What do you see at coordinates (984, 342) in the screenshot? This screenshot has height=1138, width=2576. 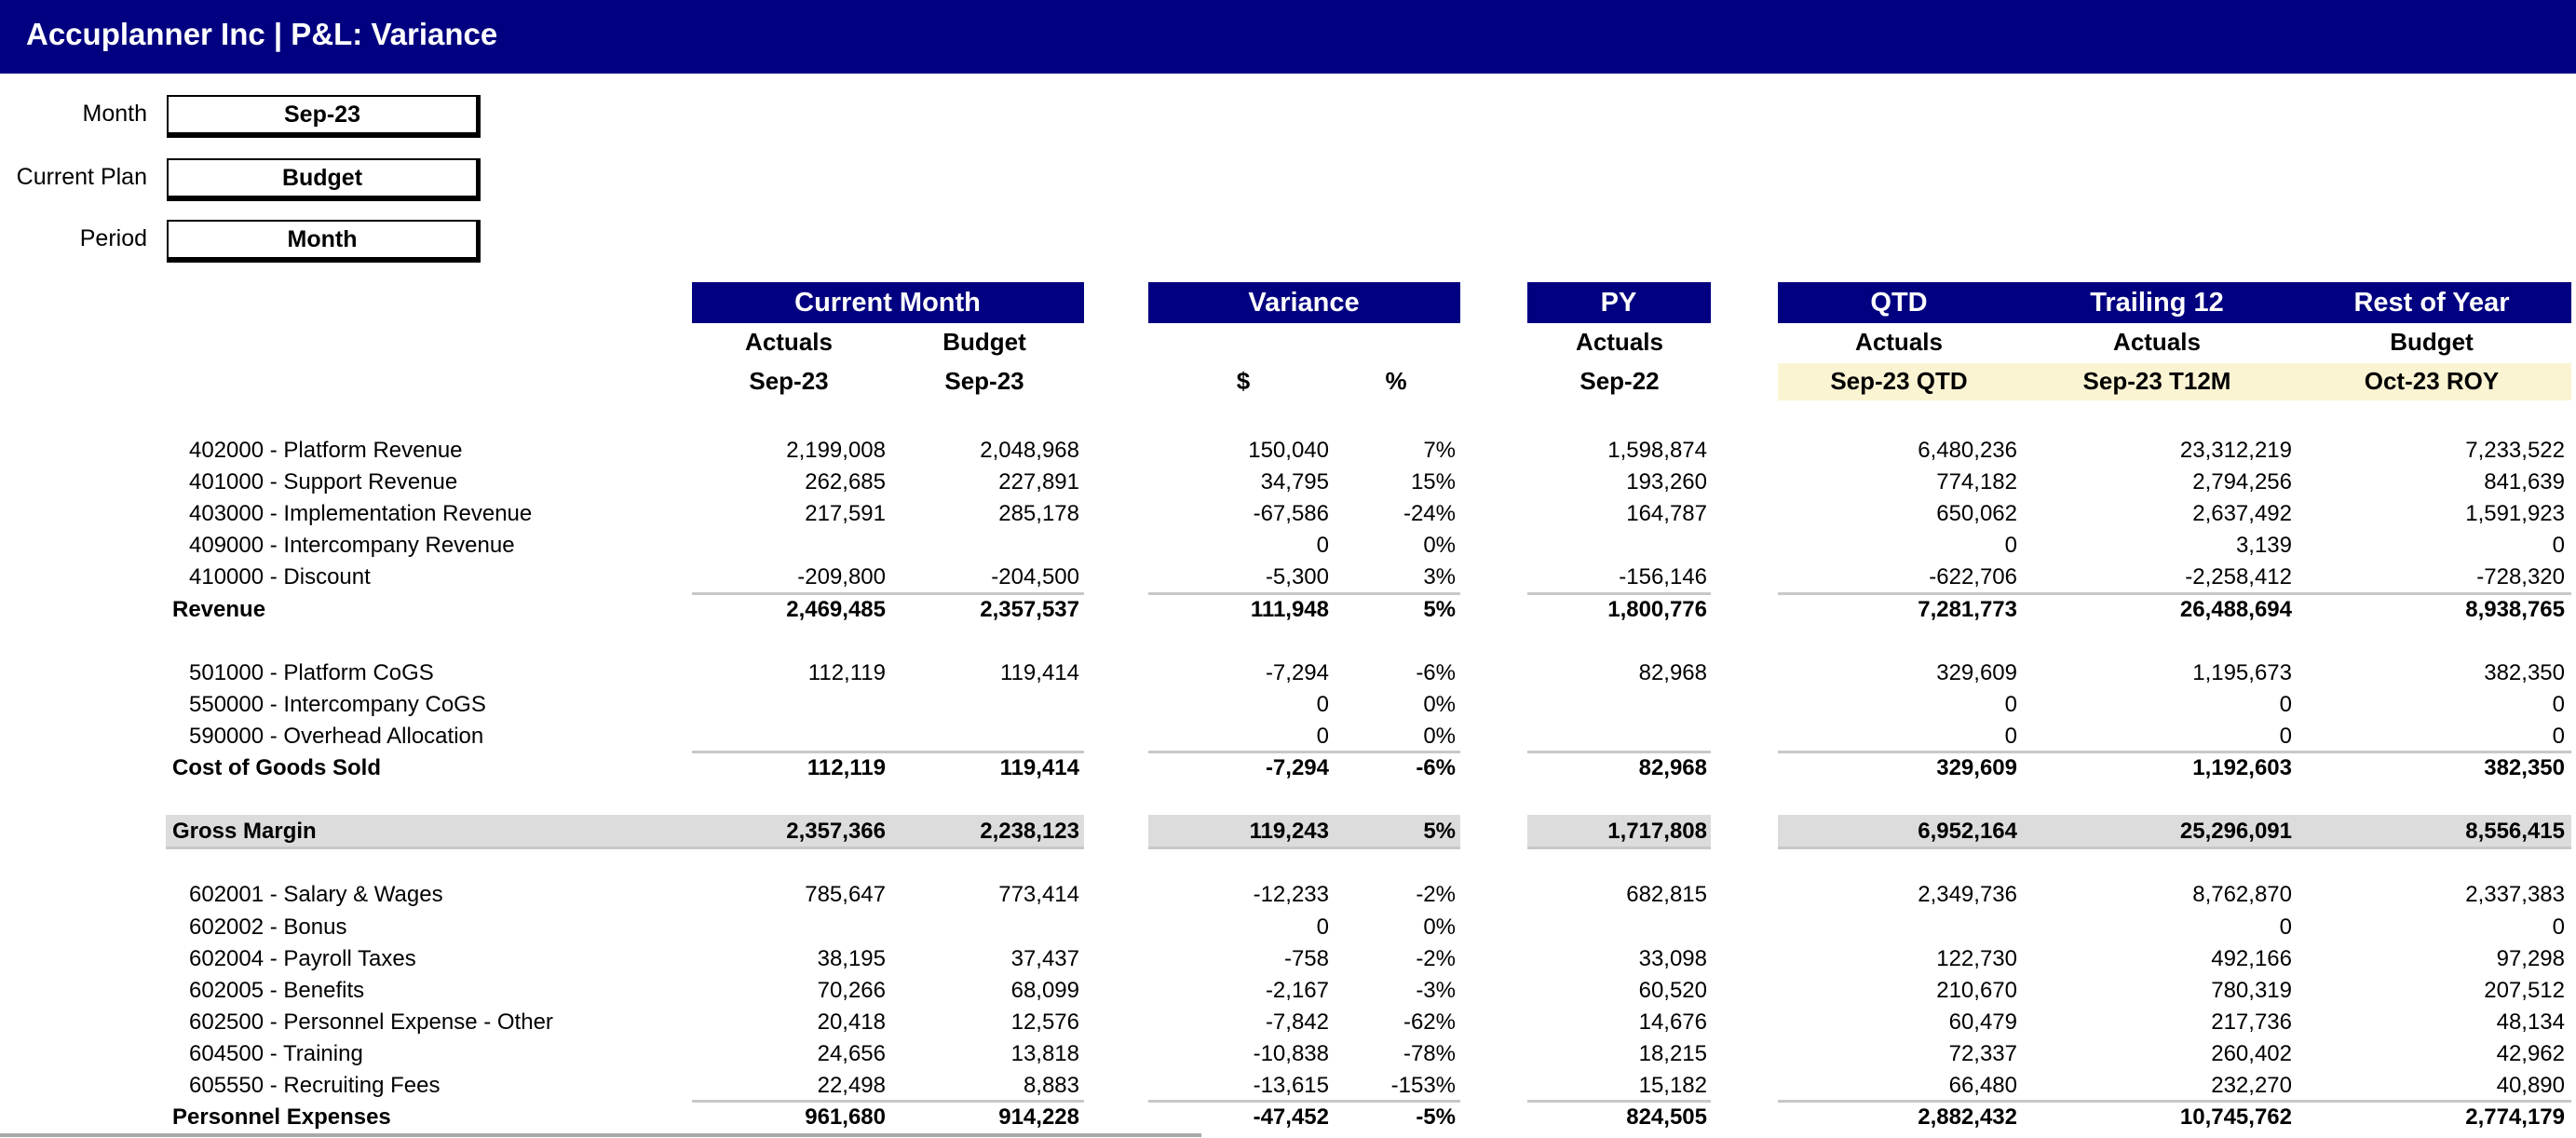 I see `column-subheader: Budget` at bounding box center [984, 342].